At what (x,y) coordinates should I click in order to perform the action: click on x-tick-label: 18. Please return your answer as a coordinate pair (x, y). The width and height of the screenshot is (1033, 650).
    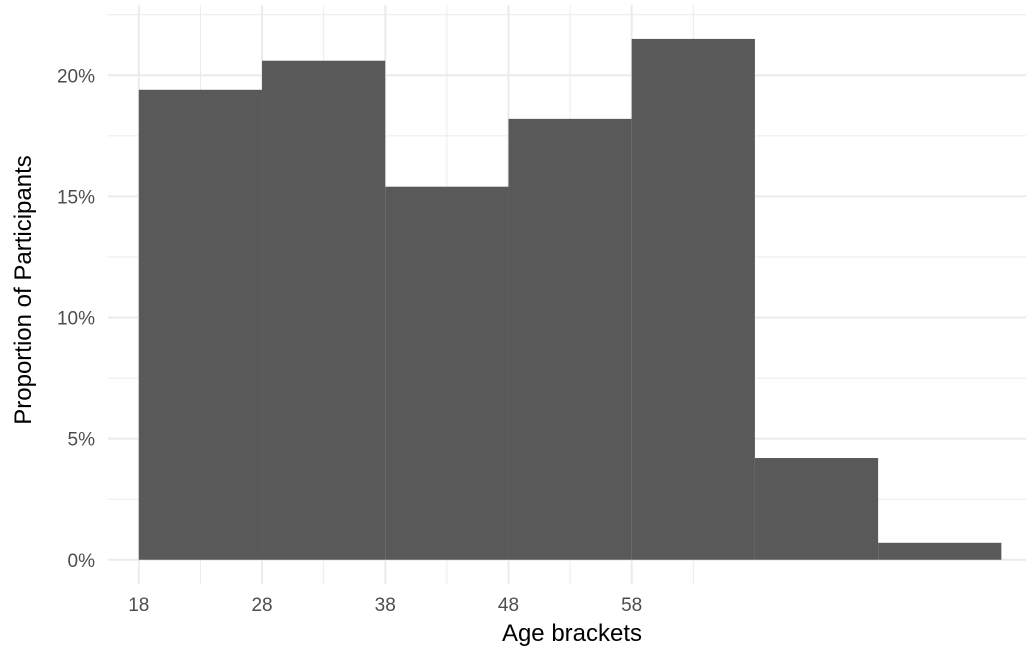
    Looking at the image, I should click on (138, 605).